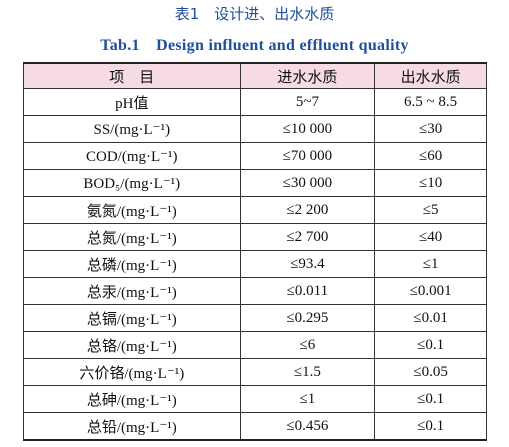 Image resolution: width=509 pixels, height=447 pixels. What do you see at coordinates (132, 264) in the screenshot?
I see `table-cell: 总磷/(mg·L⁻¹)` at bounding box center [132, 264].